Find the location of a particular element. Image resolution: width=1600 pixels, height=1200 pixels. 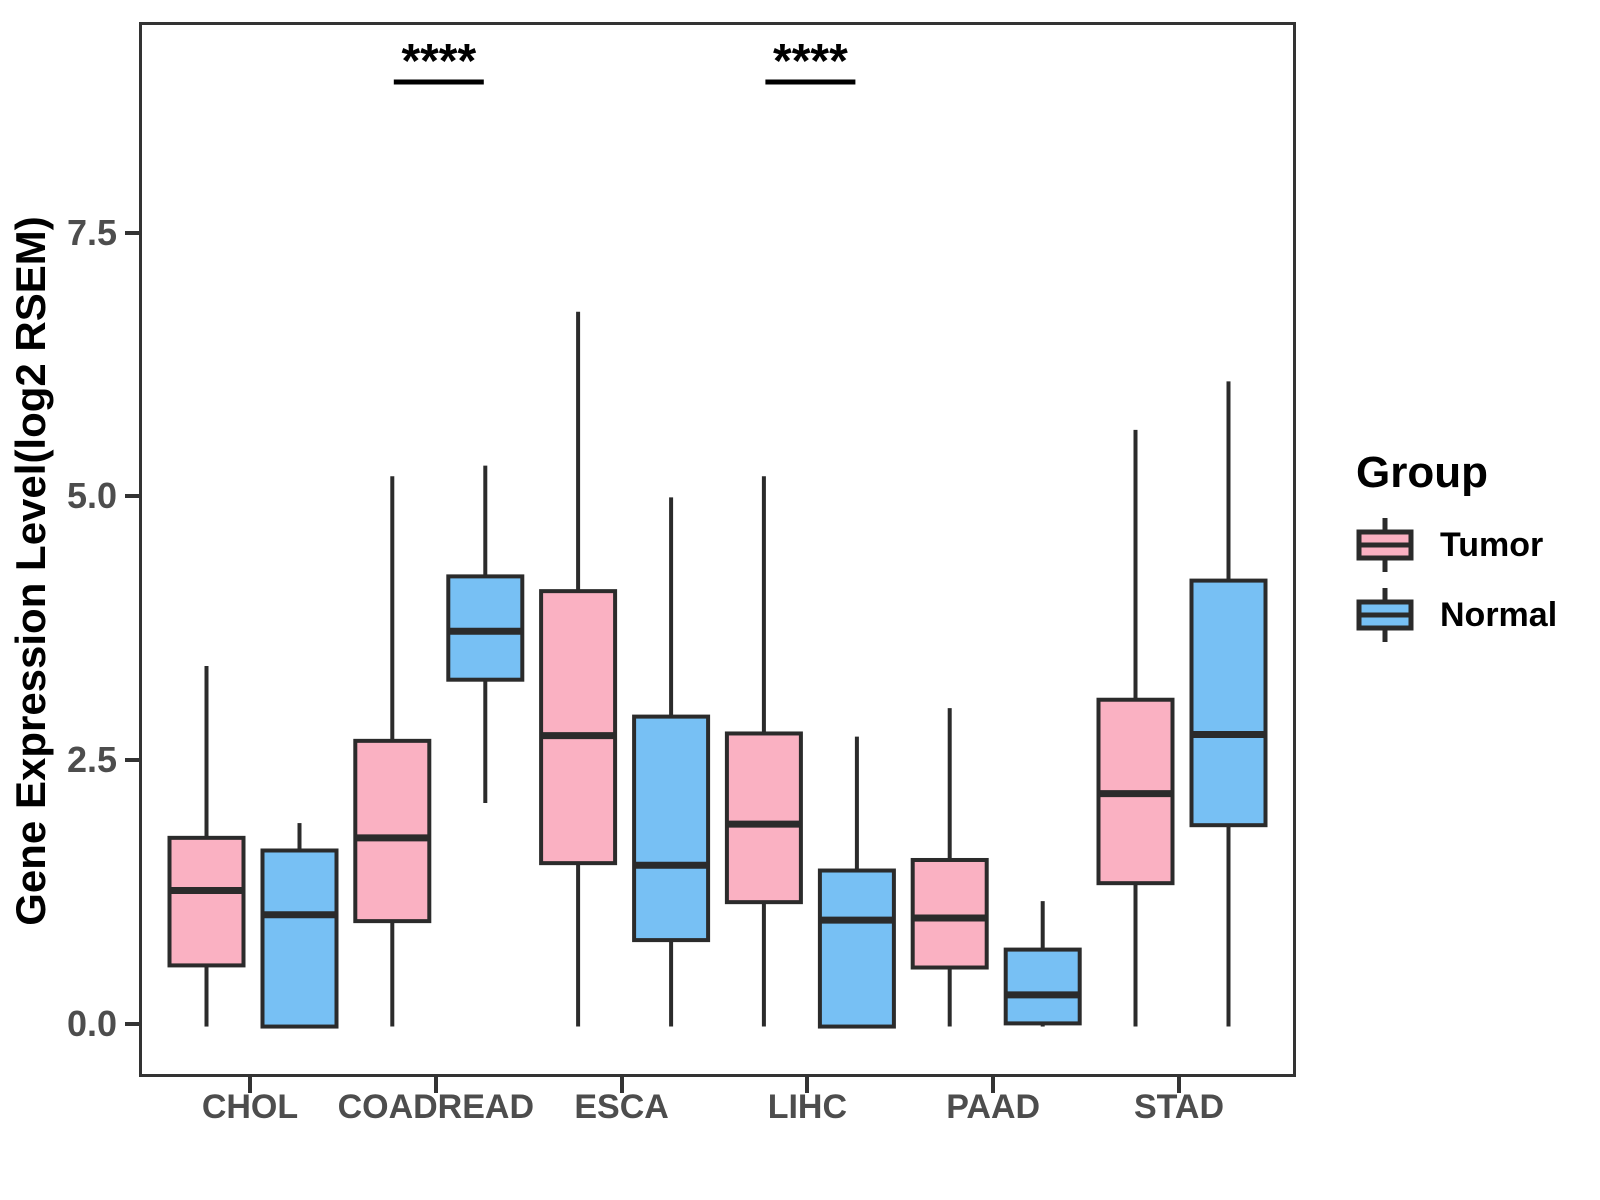

significance-marker-coadread: **** is located at coordinates (438, 61).